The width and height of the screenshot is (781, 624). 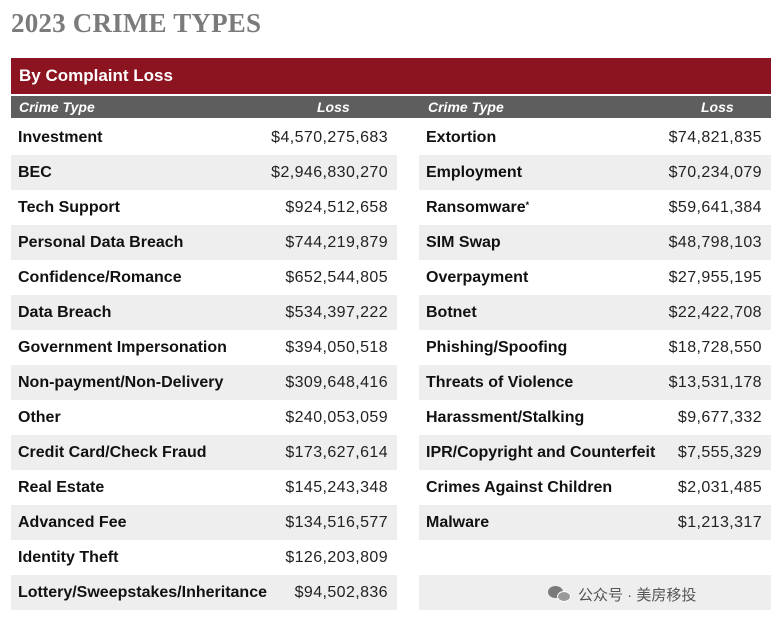 What do you see at coordinates (204, 522) in the screenshot?
I see `table-row: Advanced Fee $134,516,577` at bounding box center [204, 522].